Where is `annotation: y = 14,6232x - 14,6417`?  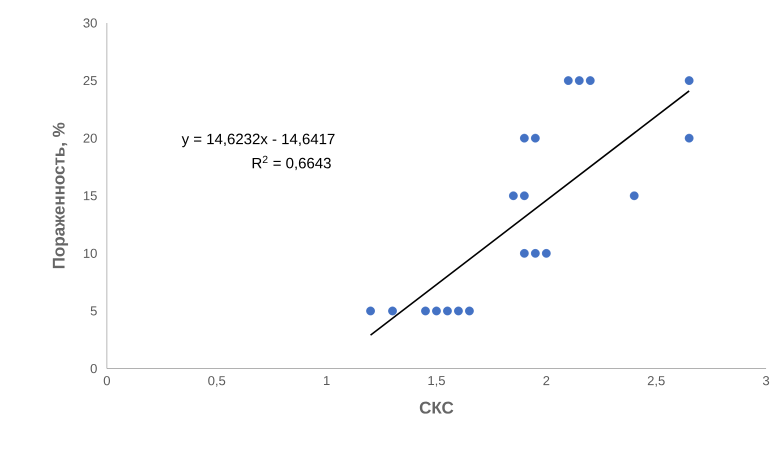
annotation: y = 14,6232x - 14,6417 is located at coordinates (258, 140).